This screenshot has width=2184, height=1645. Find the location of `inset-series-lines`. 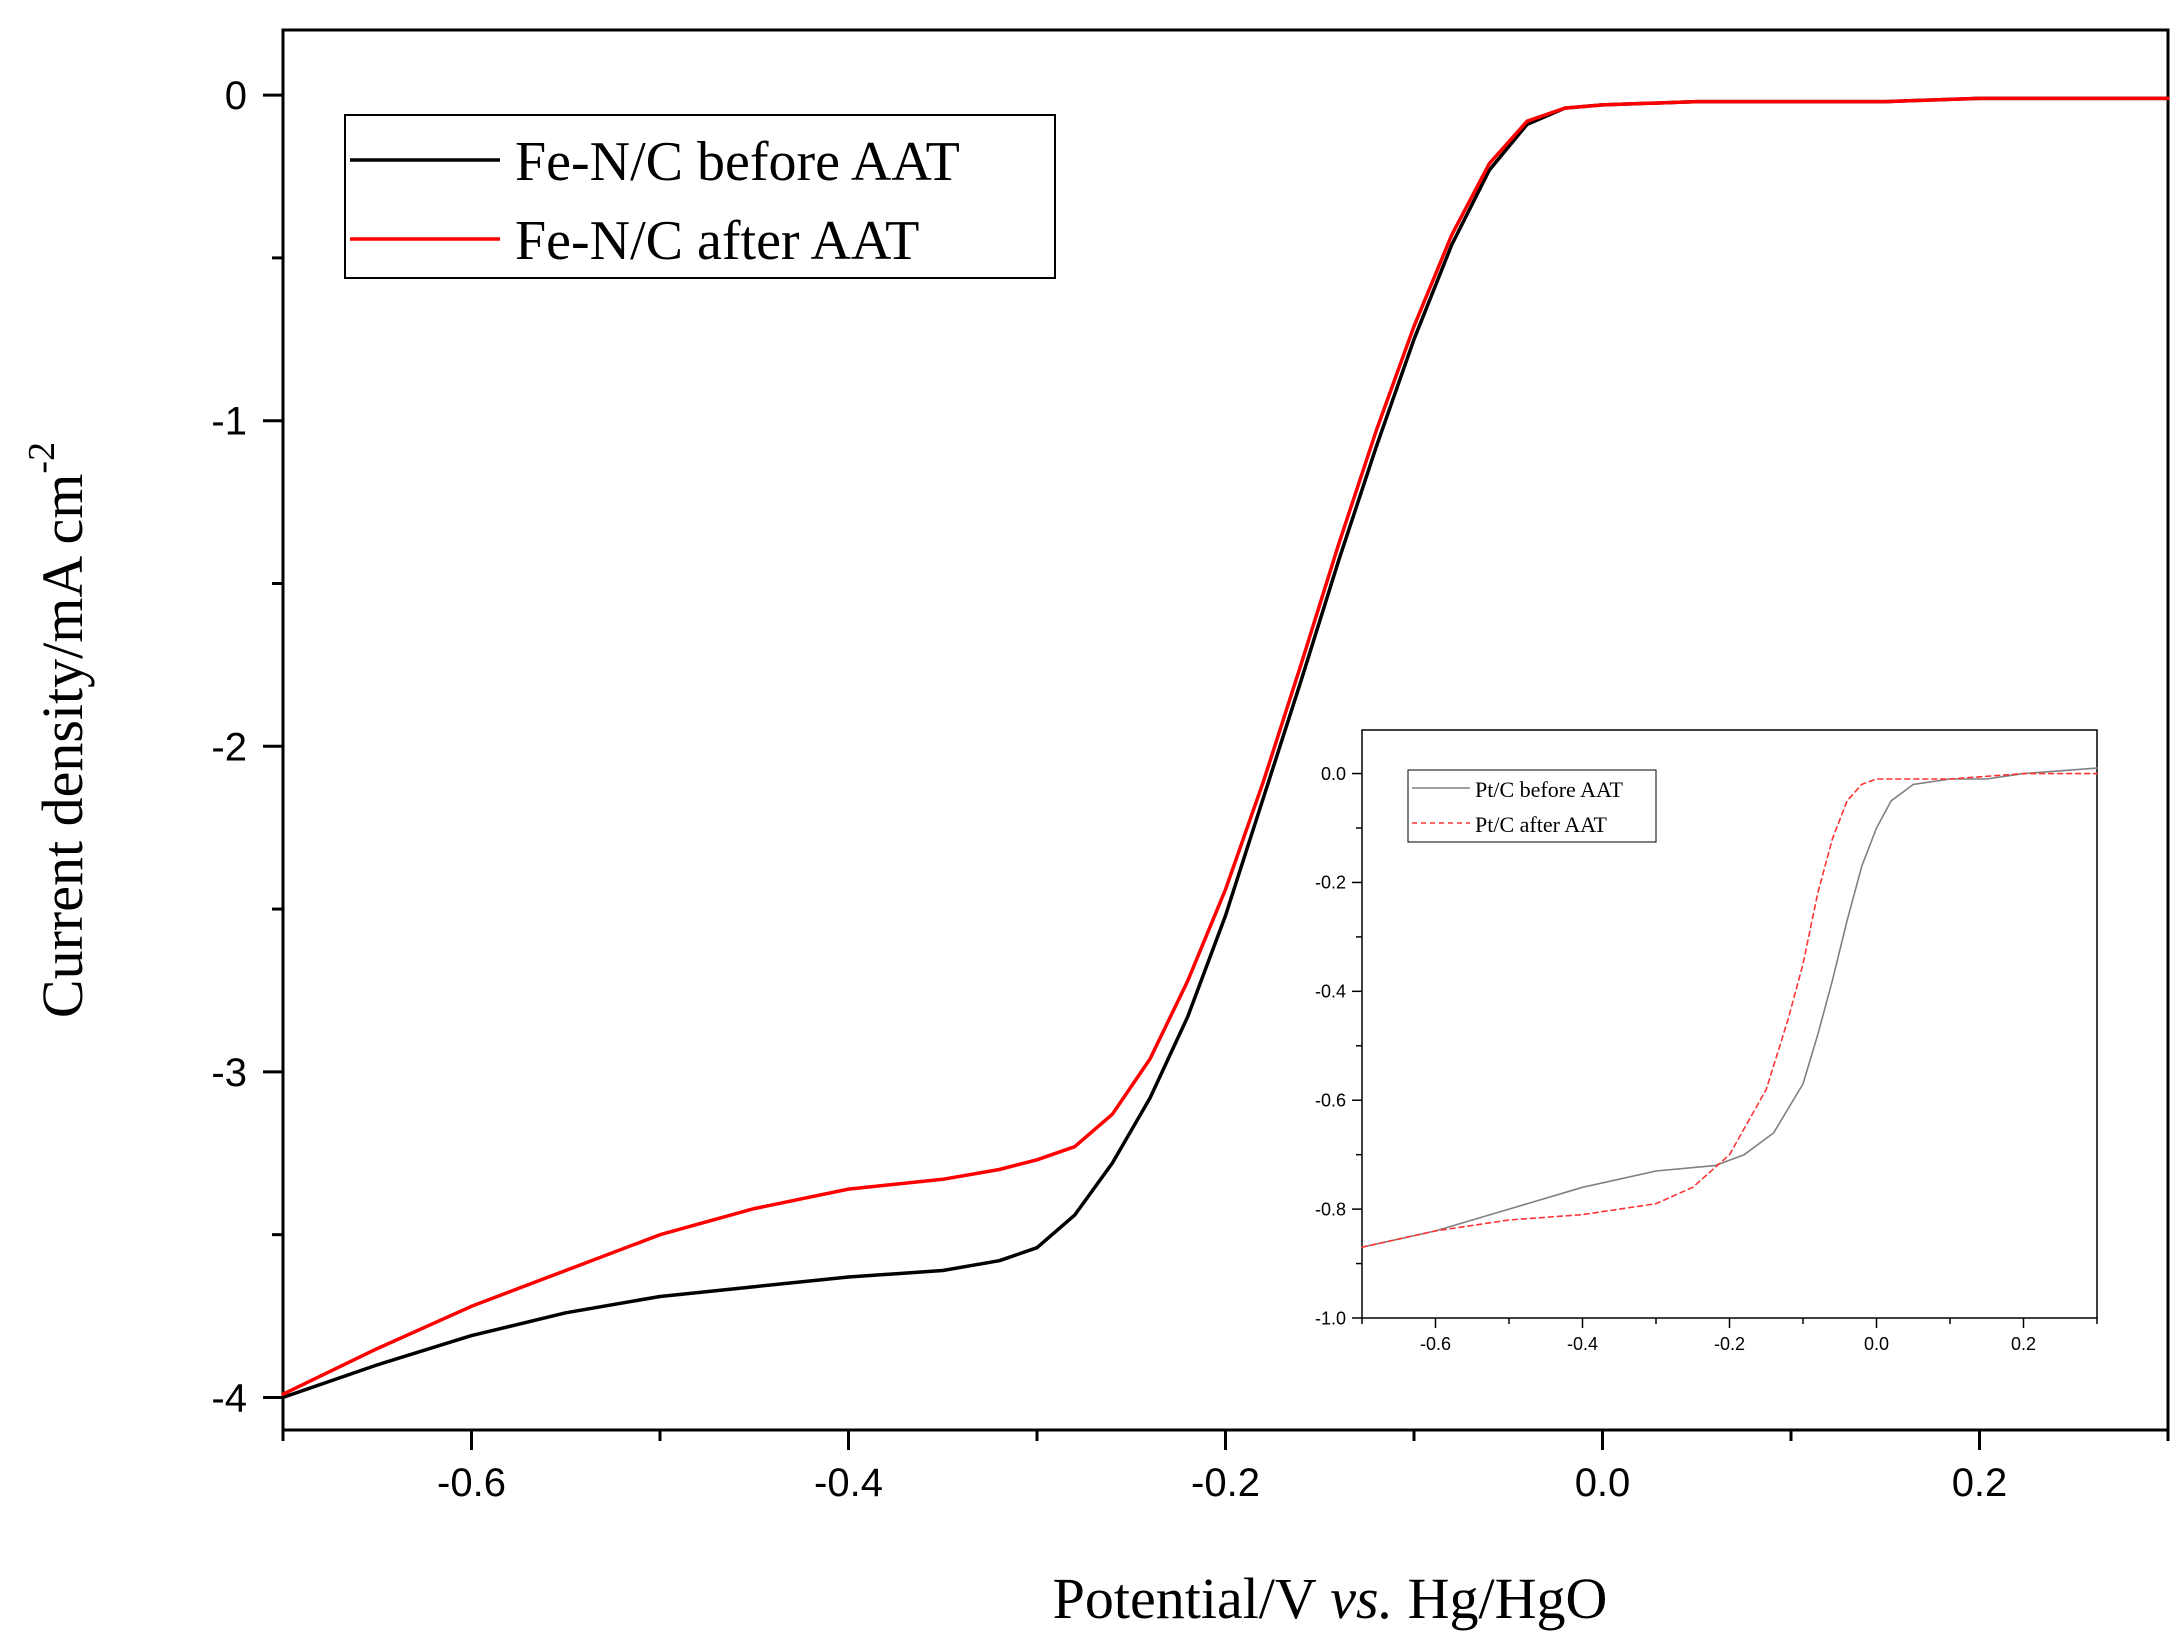

inset-series-lines is located at coordinates (1729, 1007).